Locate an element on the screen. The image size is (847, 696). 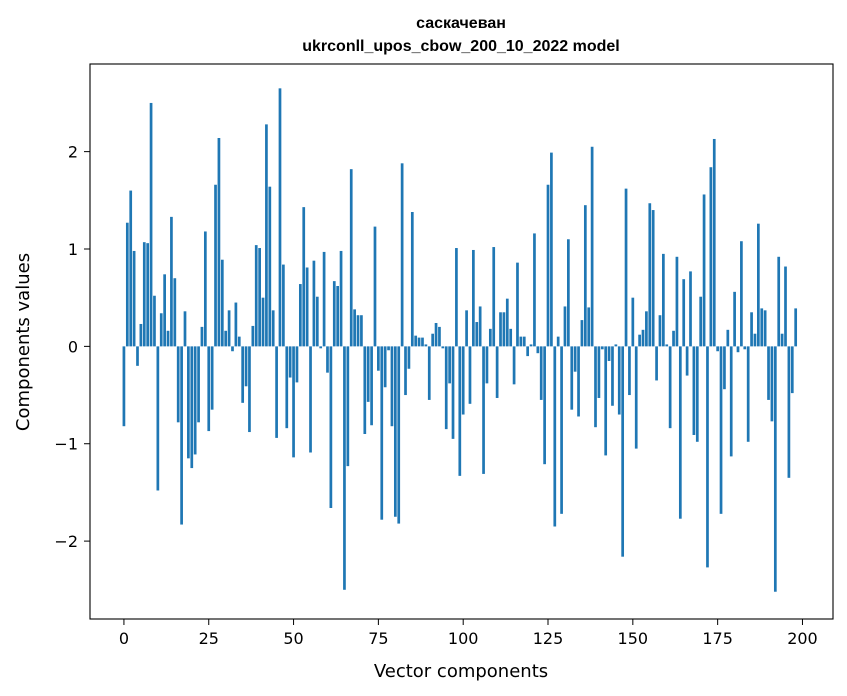
x-tick-label: 125 is located at coordinates (548, 638).